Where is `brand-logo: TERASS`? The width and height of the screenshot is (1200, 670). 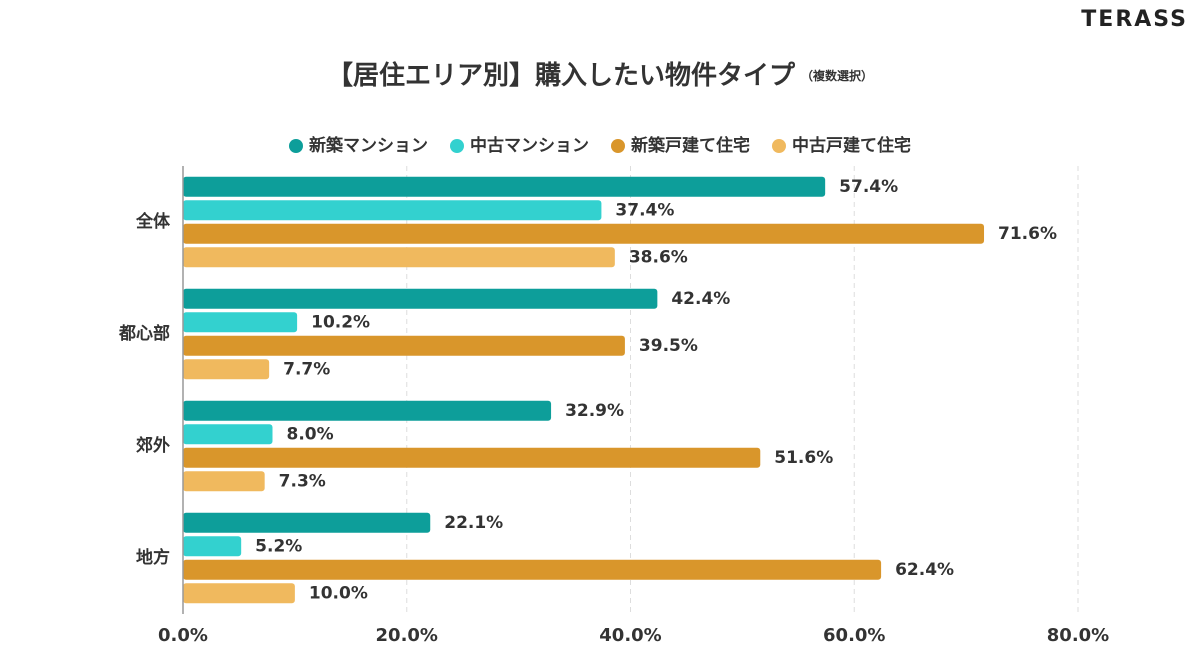 brand-logo: TERASS is located at coordinates (1134, 19).